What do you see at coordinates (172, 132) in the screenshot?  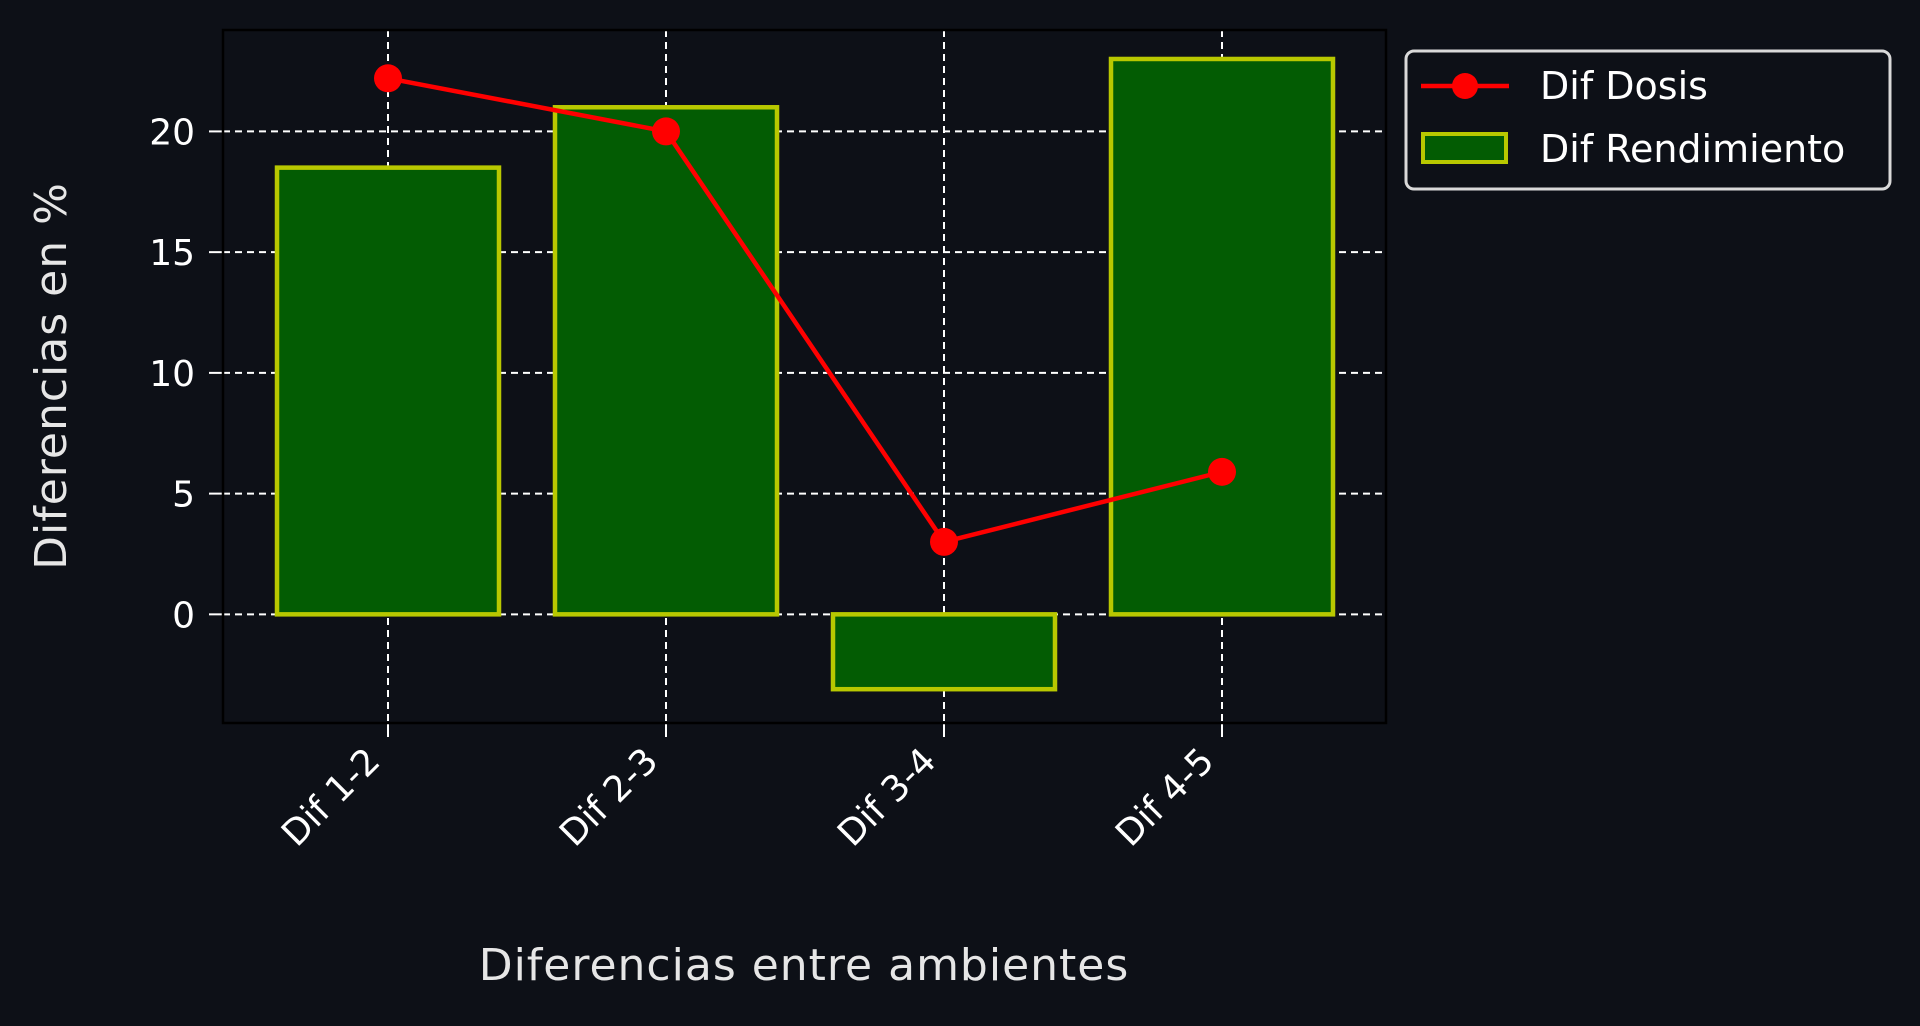 I see `y-tick-label: 20` at bounding box center [172, 132].